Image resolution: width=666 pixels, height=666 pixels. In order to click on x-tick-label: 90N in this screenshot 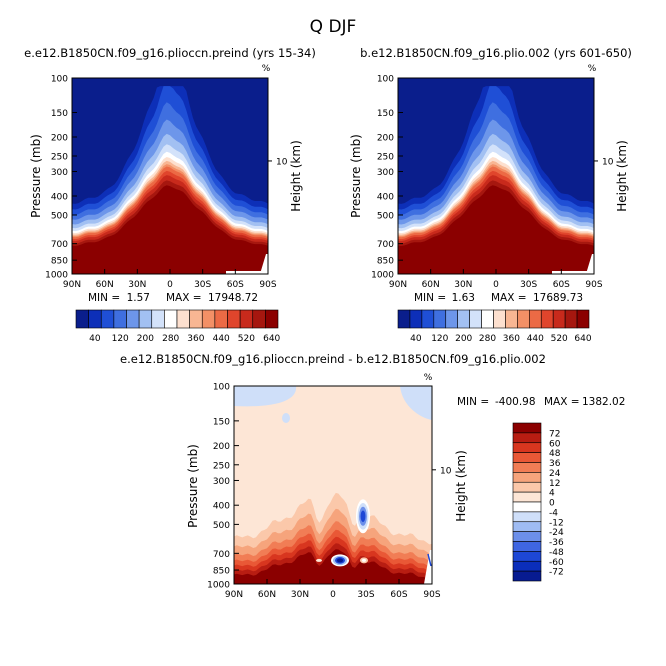, I will do `click(234, 595)`.